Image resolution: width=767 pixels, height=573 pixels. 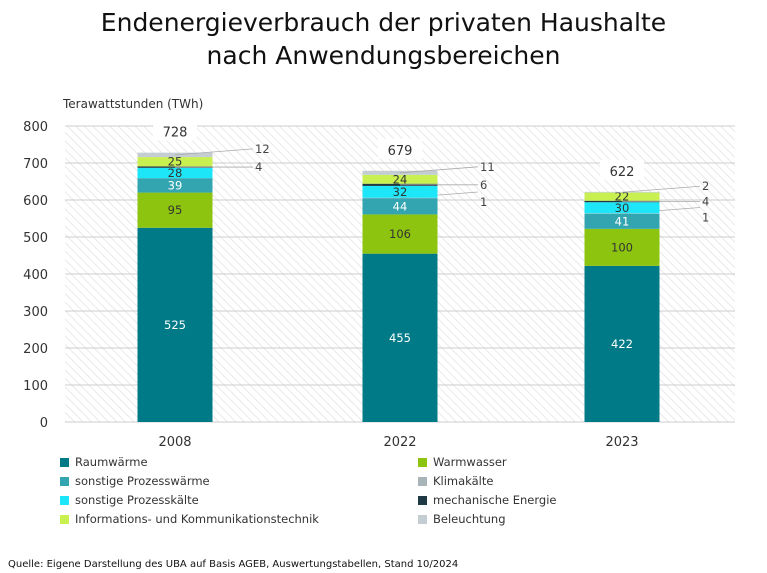 What do you see at coordinates (262, 149) in the screenshot?
I see `data-label: 12` at bounding box center [262, 149].